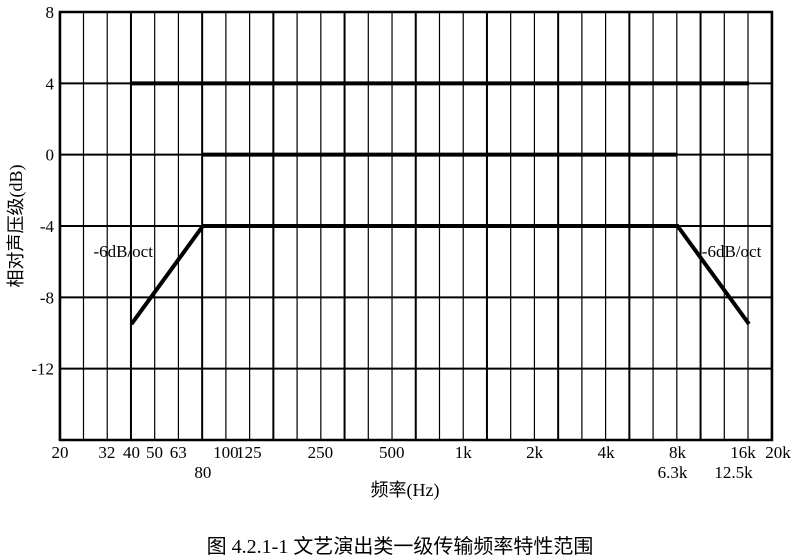  Describe the element at coordinates (321, 452) in the screenshot. I see `x-tick-label: 250` at that location.